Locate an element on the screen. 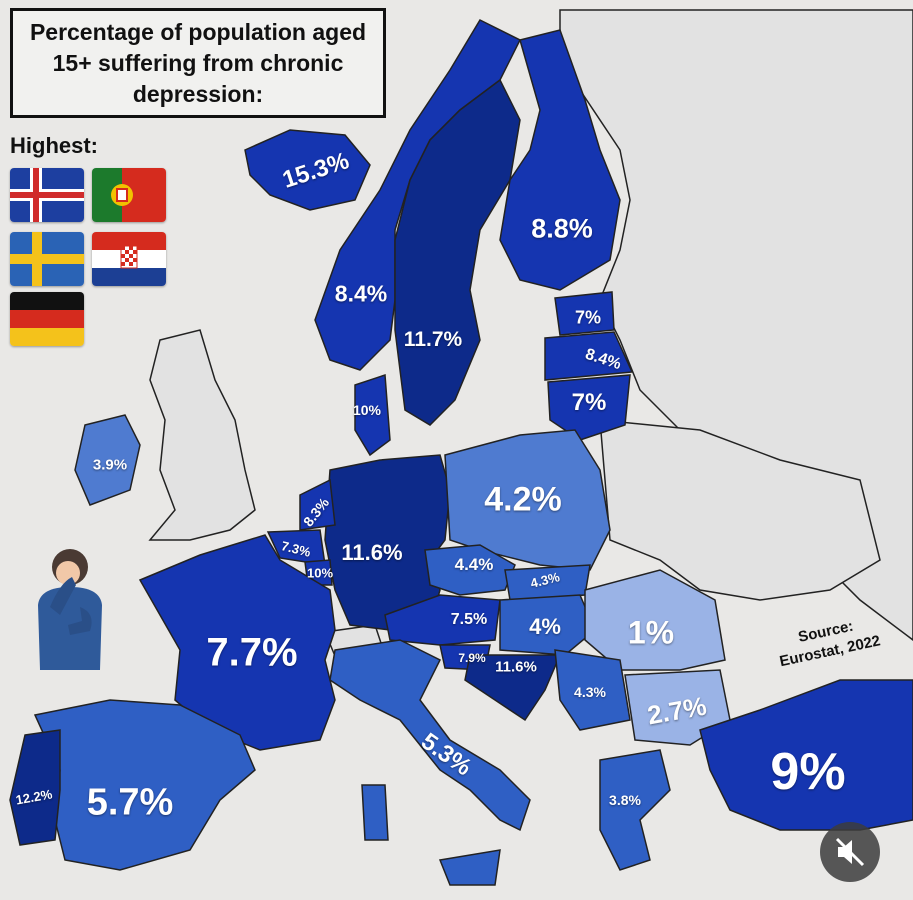 Image resolution: width=913 pixels, height=900 pixels. latvia-shape is located at coordinates (589, 356).